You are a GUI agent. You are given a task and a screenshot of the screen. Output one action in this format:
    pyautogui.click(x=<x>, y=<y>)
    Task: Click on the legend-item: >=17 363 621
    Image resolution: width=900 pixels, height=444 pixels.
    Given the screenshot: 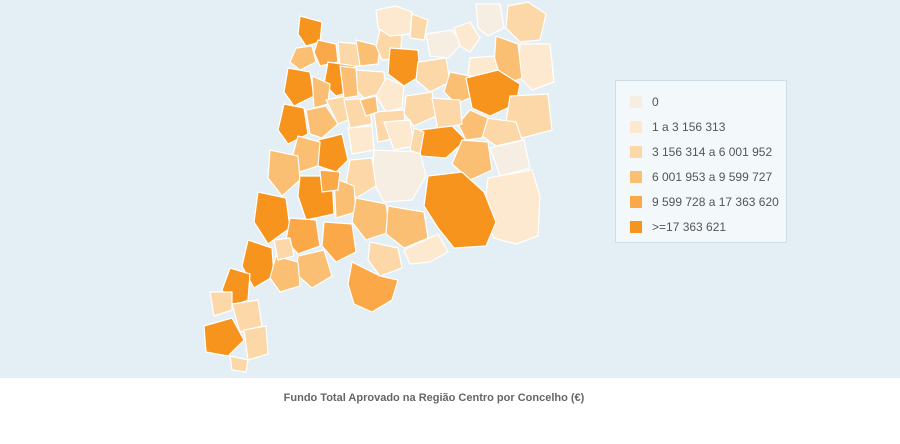 What is the action you would take?
    pyautogui.click(x=708, y=226)
    